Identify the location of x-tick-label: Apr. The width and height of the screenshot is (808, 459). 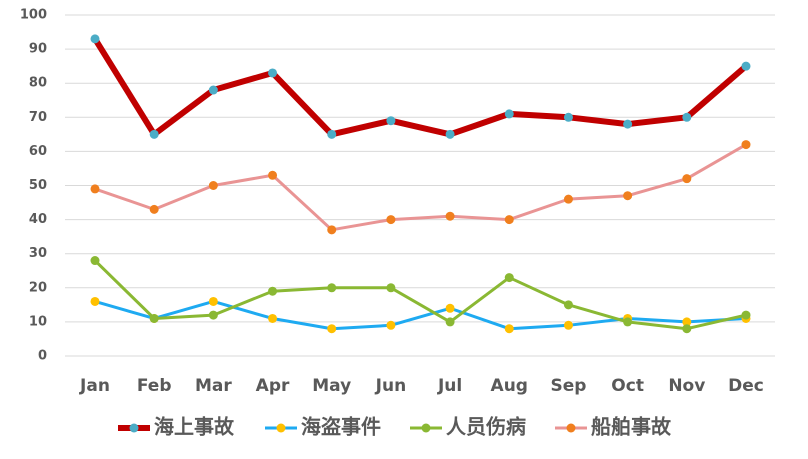
(273, 386).